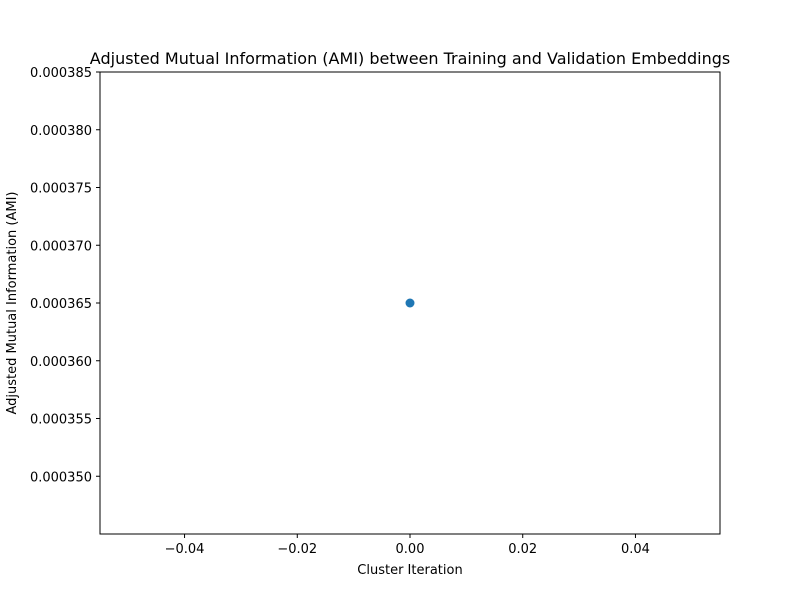  Describe the element at coordinates (185, 549) in the screenshot. I see `x-tick-label: −0.04` at that location.